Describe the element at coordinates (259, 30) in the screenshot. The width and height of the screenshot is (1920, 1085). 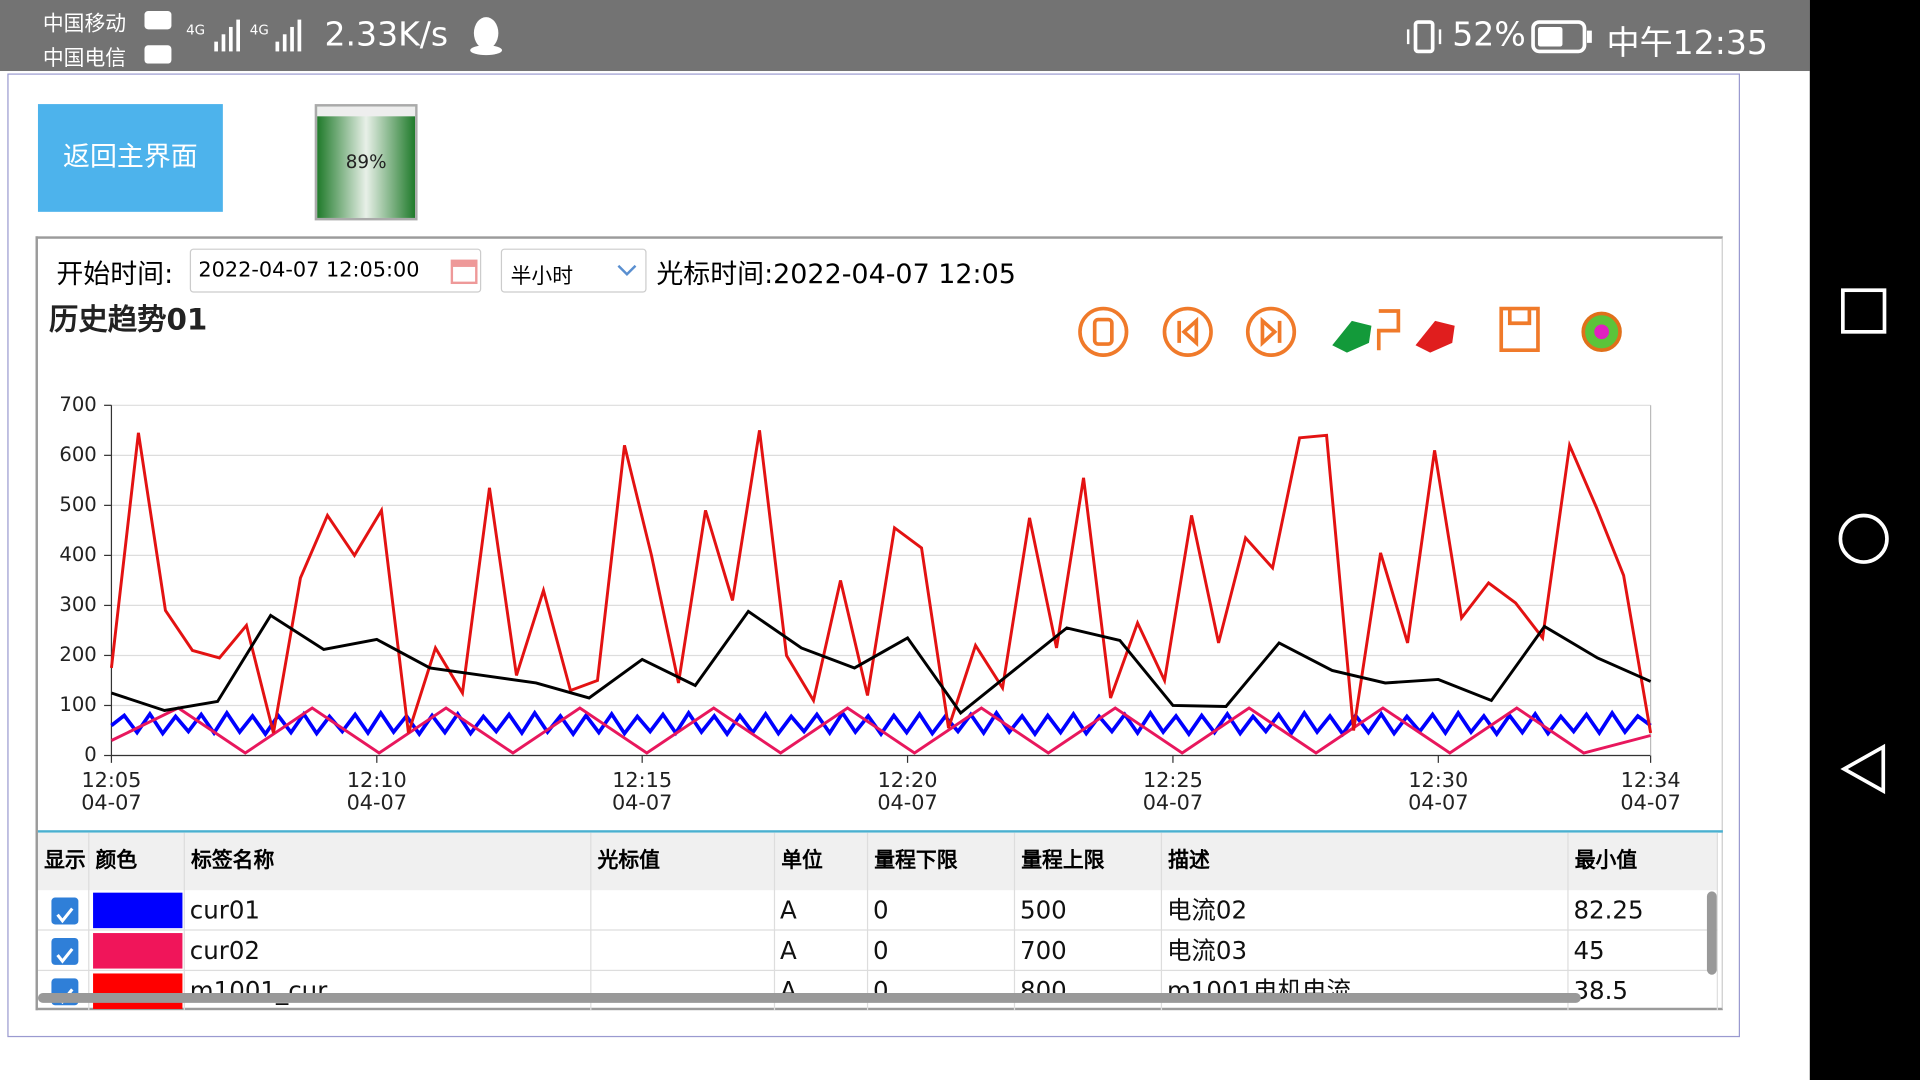
I see `svg-text: 4G` at that location.